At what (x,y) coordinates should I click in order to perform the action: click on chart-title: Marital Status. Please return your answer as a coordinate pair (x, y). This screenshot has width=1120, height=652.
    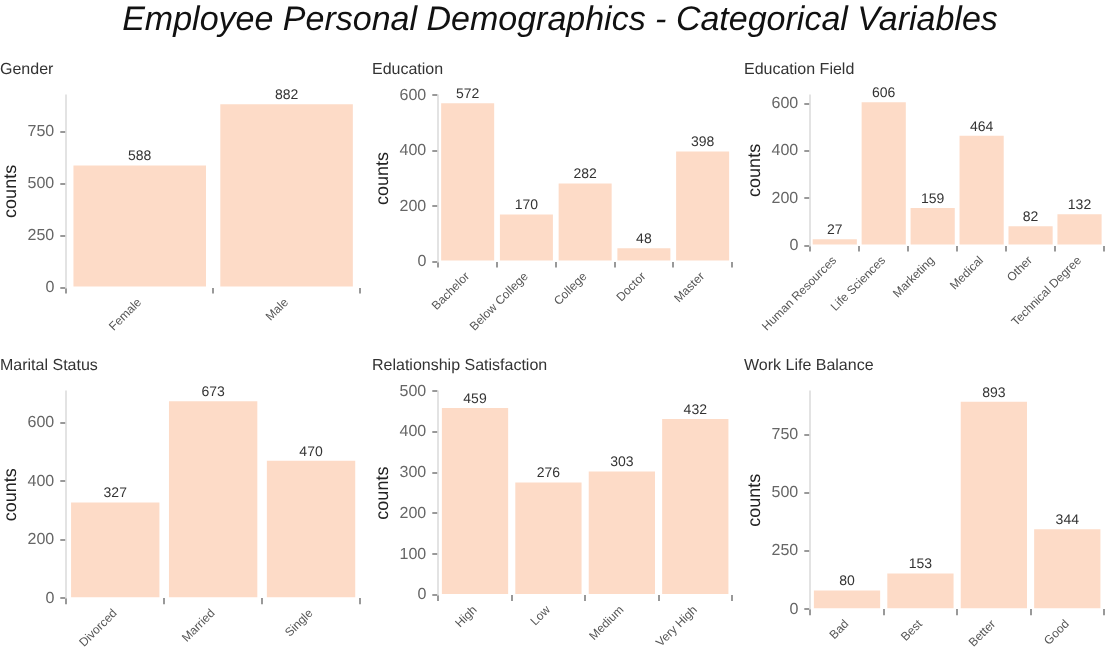
    Looking at the image, I should click on (49, 365).